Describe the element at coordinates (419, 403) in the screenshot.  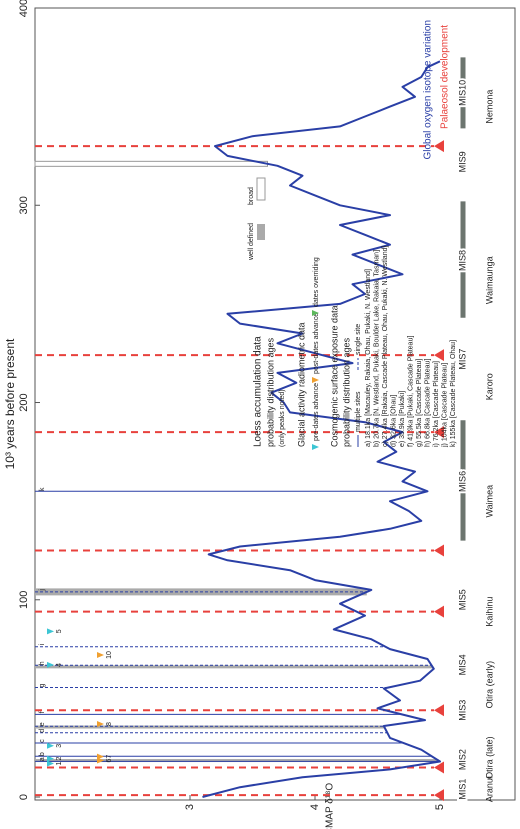
I see `legend-entry: g) 55.5ka [Cascade Plateau]` at that location.